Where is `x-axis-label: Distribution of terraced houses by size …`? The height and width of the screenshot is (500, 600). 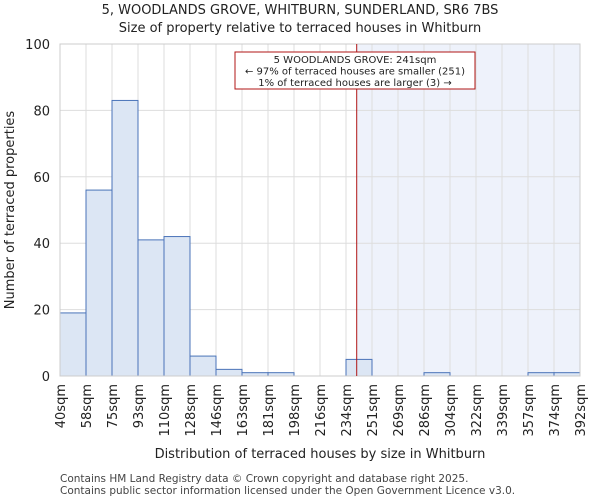 x-axis-label: Distribution of terraced houses by size … is located at coordinates (320, 454).